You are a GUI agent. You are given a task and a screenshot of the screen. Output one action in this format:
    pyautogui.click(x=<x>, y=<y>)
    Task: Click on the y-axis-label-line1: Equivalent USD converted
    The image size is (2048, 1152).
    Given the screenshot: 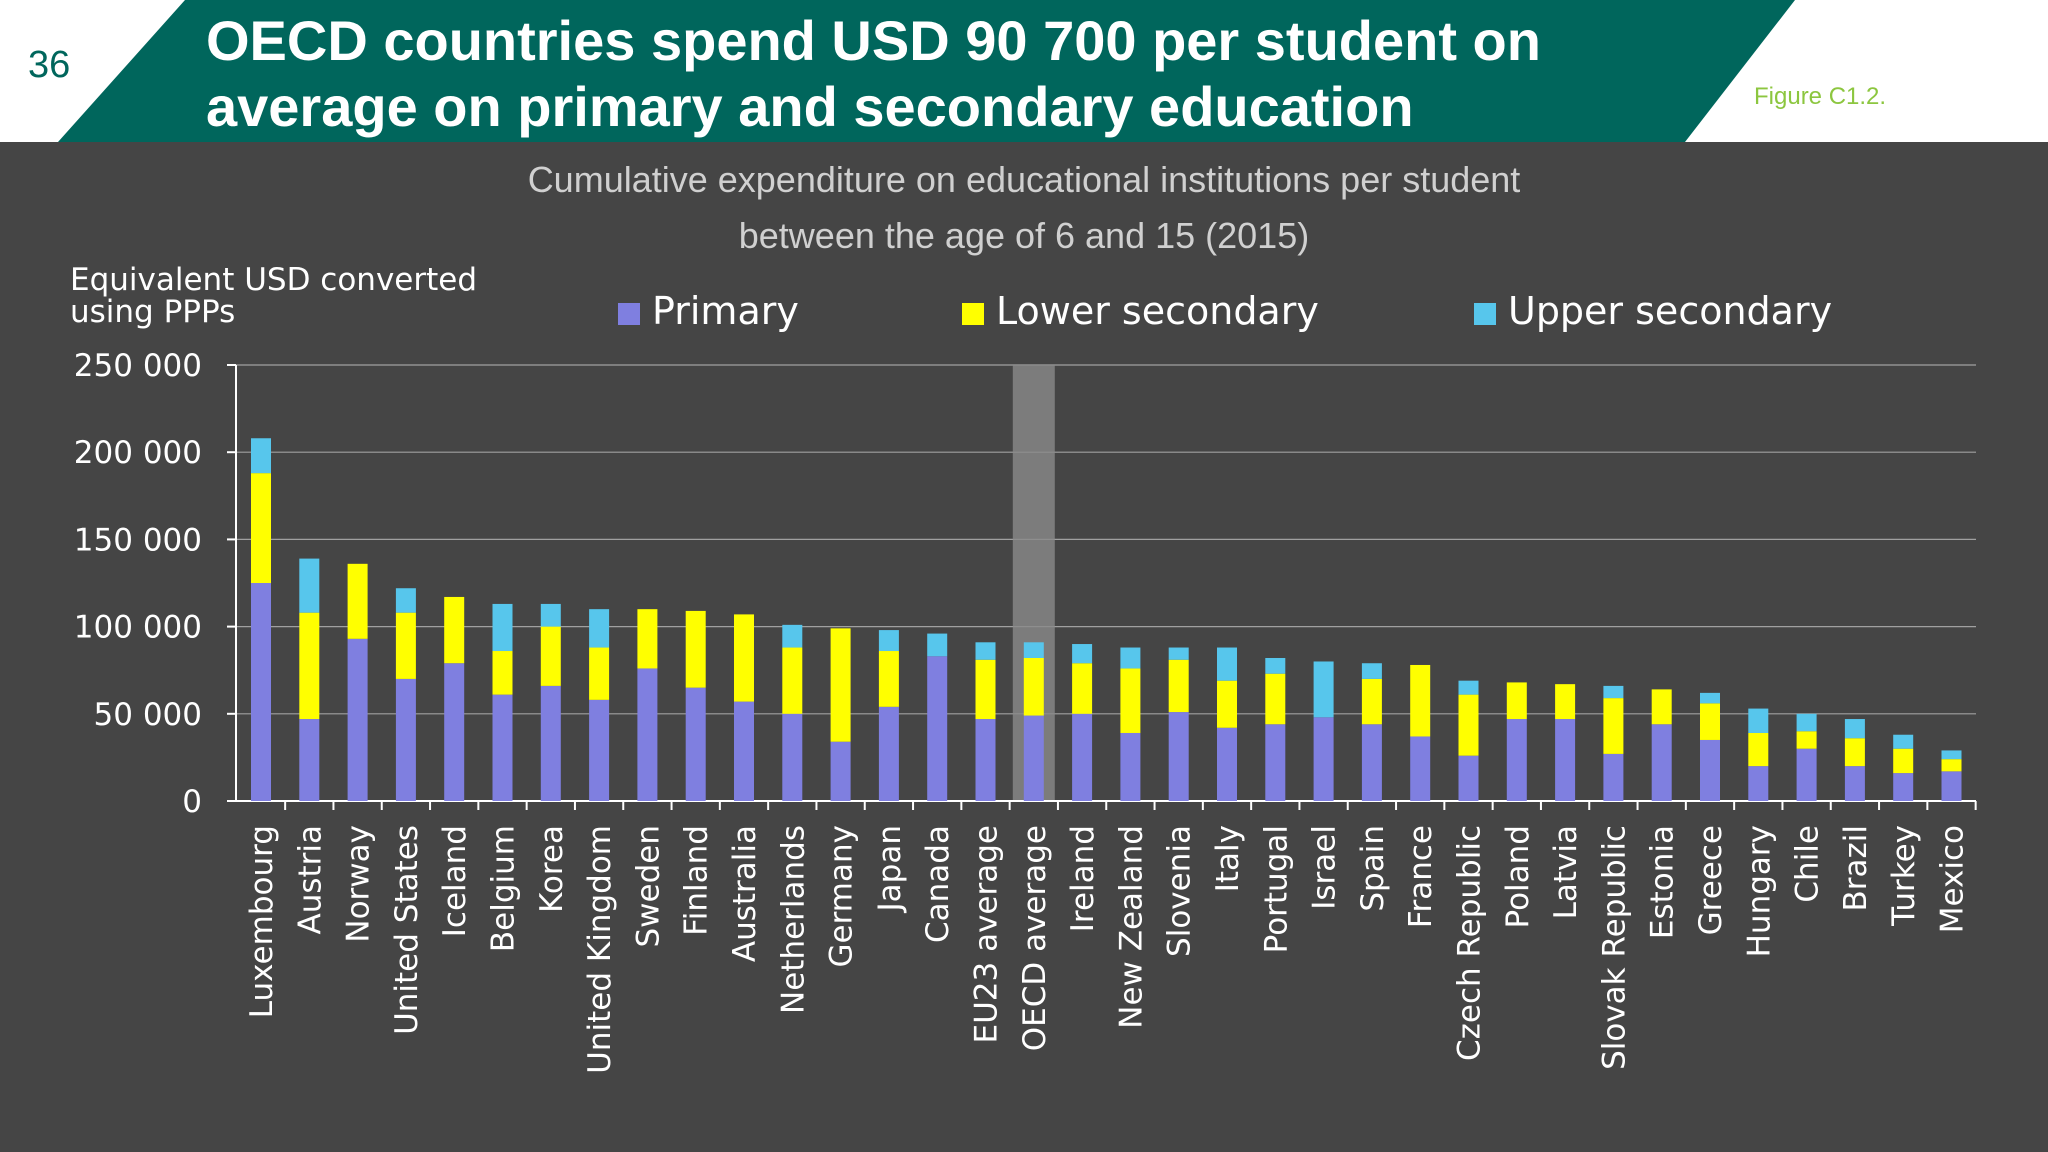 What is the action you would take?
    pyautogui.click(x=273, y=280)
    